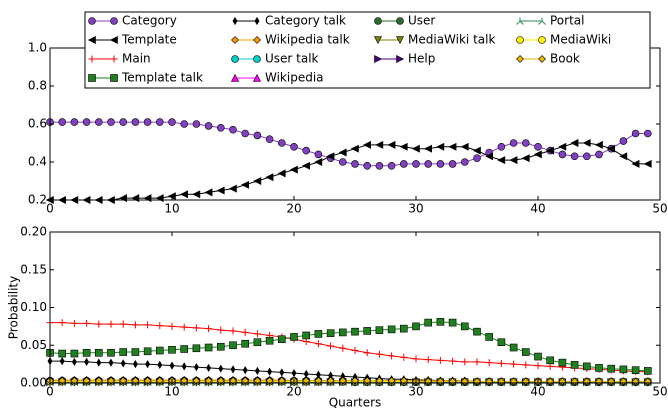 Image resolution: width=668 pixels, height=408 pixels. Describe the element at coordinates (33, 232) in the screenshot. I see `y-tick-label: 0.20` at that location.